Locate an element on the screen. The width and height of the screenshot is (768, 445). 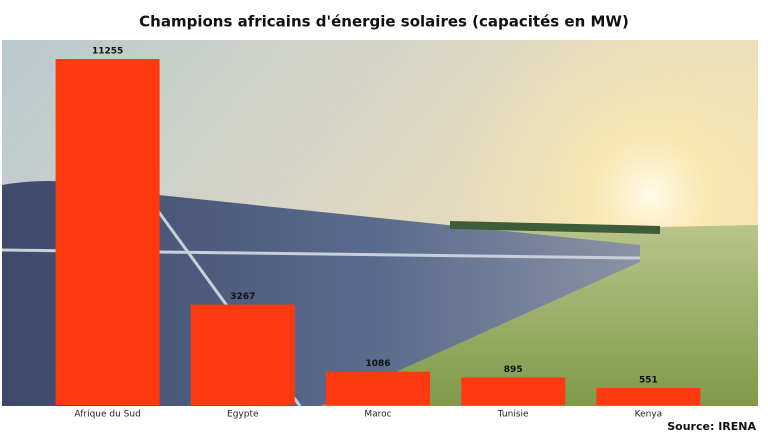
value-label: 11255 is located at coordinates (107, 52).